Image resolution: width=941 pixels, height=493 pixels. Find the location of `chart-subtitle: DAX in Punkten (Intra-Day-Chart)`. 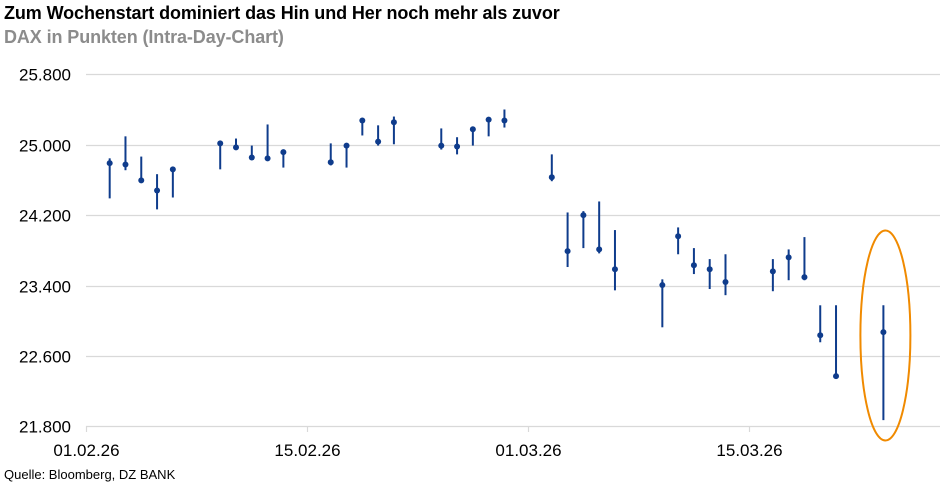

chart-subtitle: DAX in Punkten (Intra-Day-Chart) is located at coordinates (144, 37).